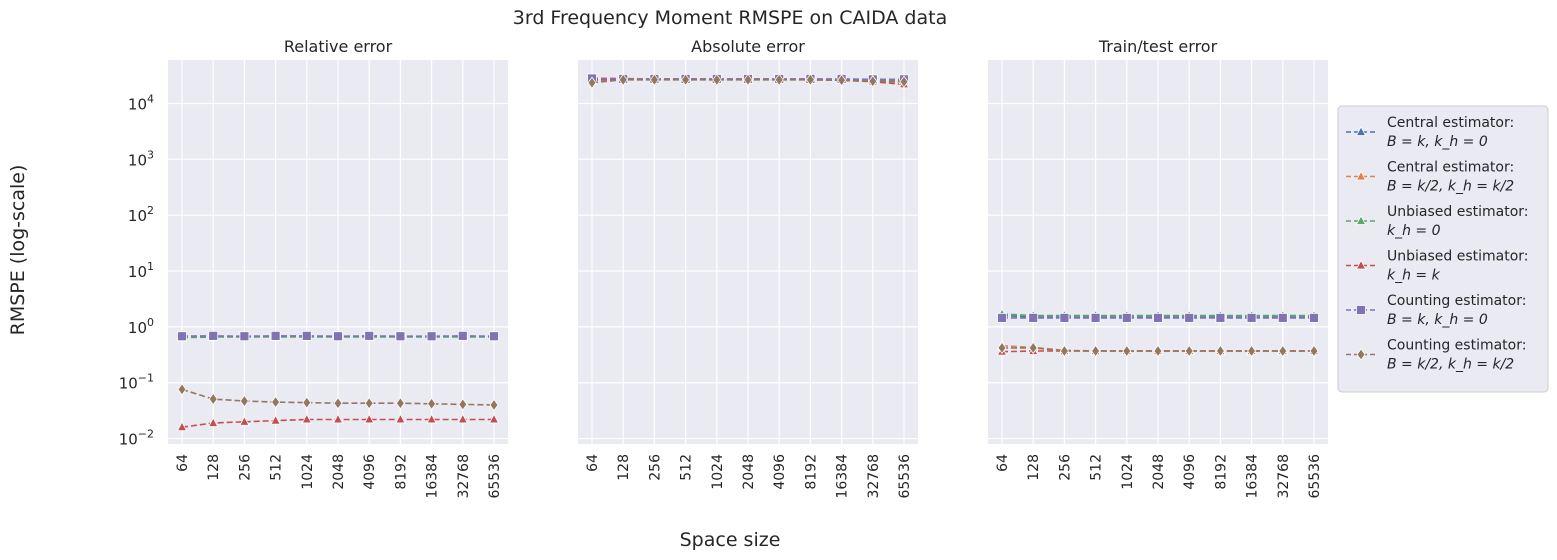 This screenshot has height=560, width=1557. What do you see at coordinates (1458, 212) in the screenshot?
I see `legend-label-line1: Unbiased estimator:` at bounding box center [1458, 212].